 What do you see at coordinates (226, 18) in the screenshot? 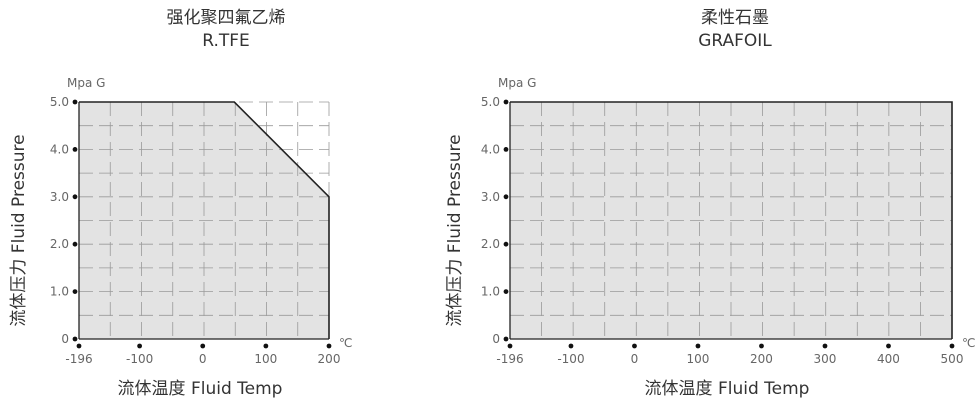
I see `chart-title: 强化聚四氟乙烯` at bounding box center [226, 18].